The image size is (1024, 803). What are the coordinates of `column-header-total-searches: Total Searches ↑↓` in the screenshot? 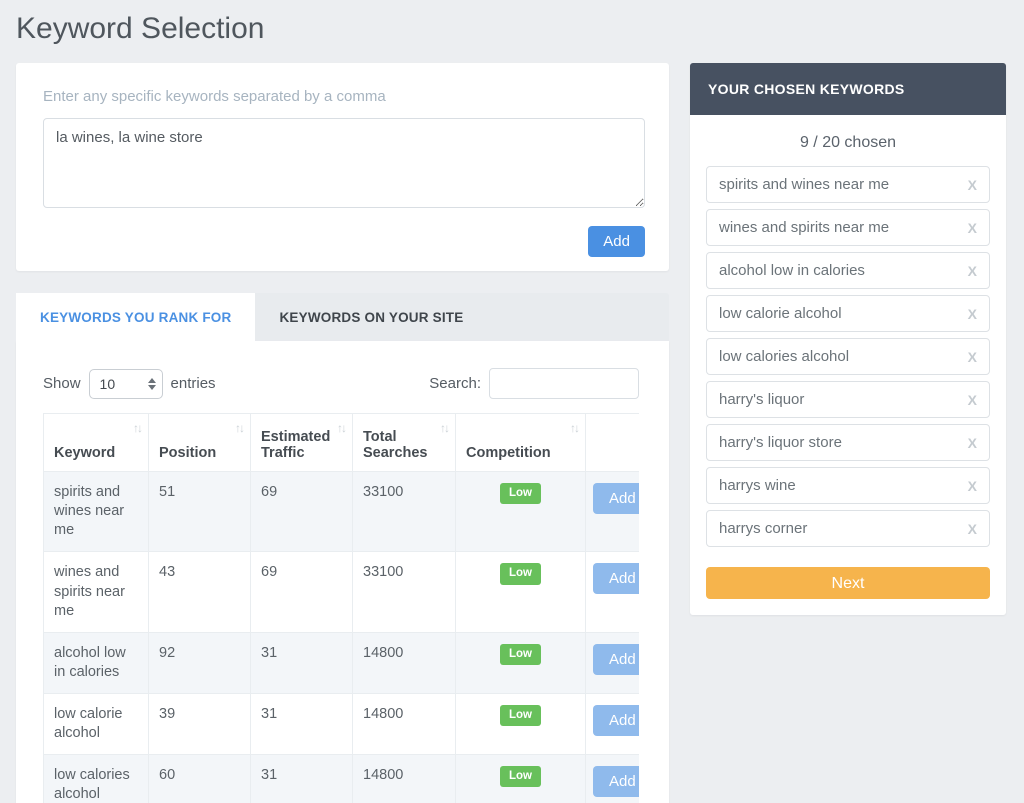 It's located at (404, 442).